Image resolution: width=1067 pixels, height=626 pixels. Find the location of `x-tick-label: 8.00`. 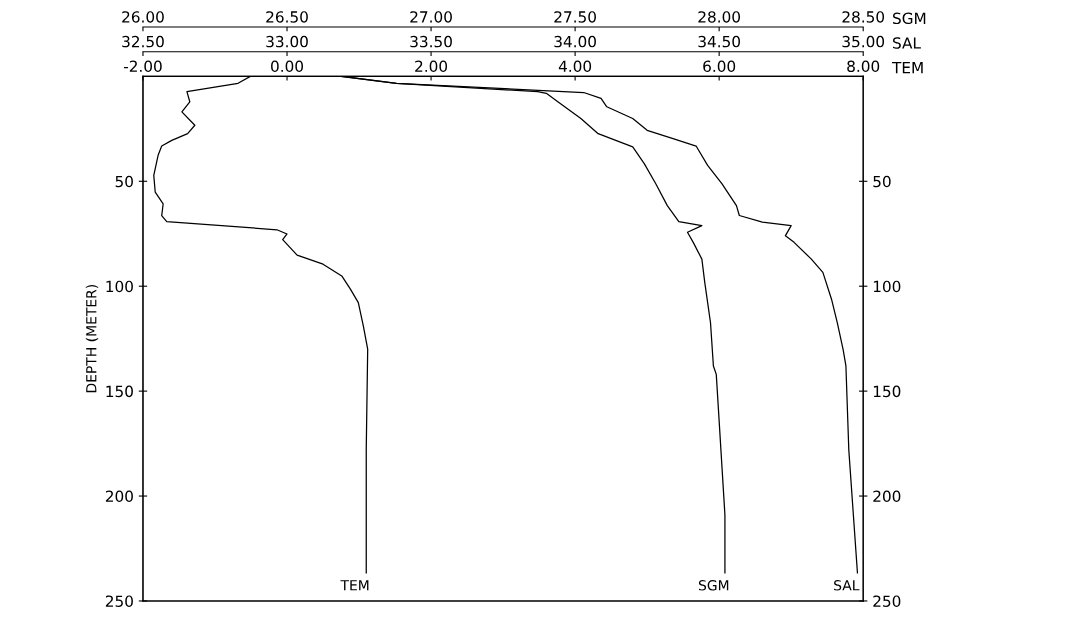

x-tick-label: 8.00 is located at coordinates (863, 66).